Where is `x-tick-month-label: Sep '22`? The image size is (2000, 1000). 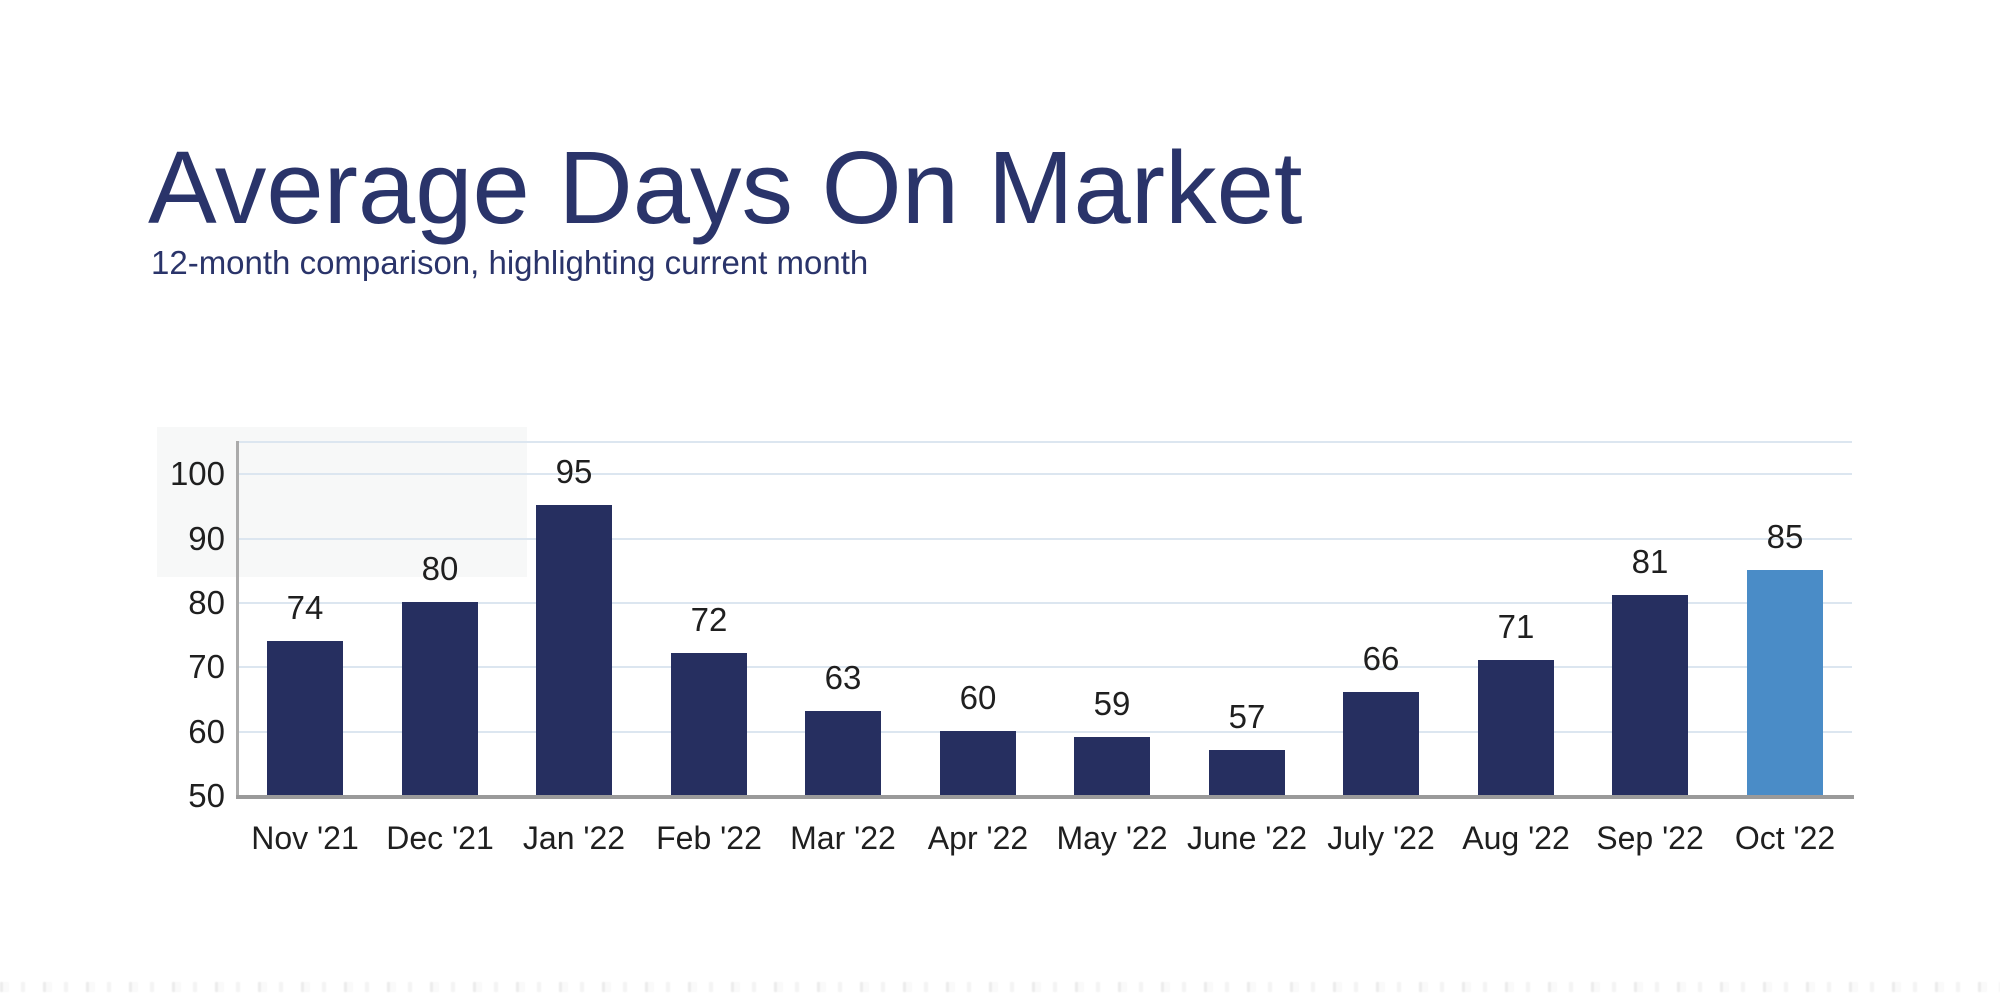 x-tick-month-label: Sep '22 is located at coordinates (1650, 838).